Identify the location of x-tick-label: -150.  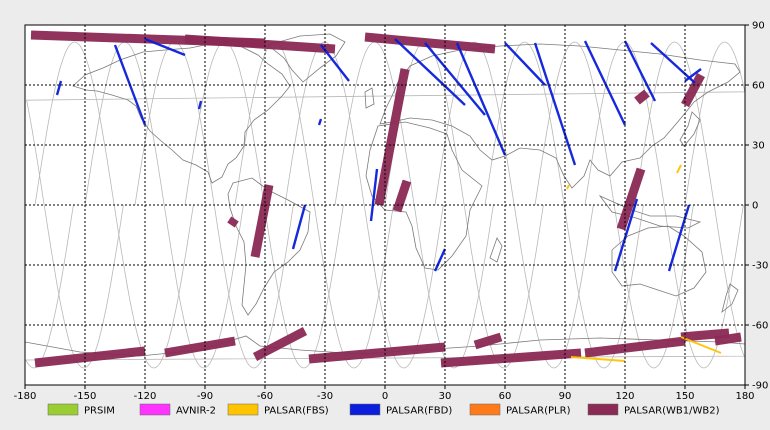
(85, 396).